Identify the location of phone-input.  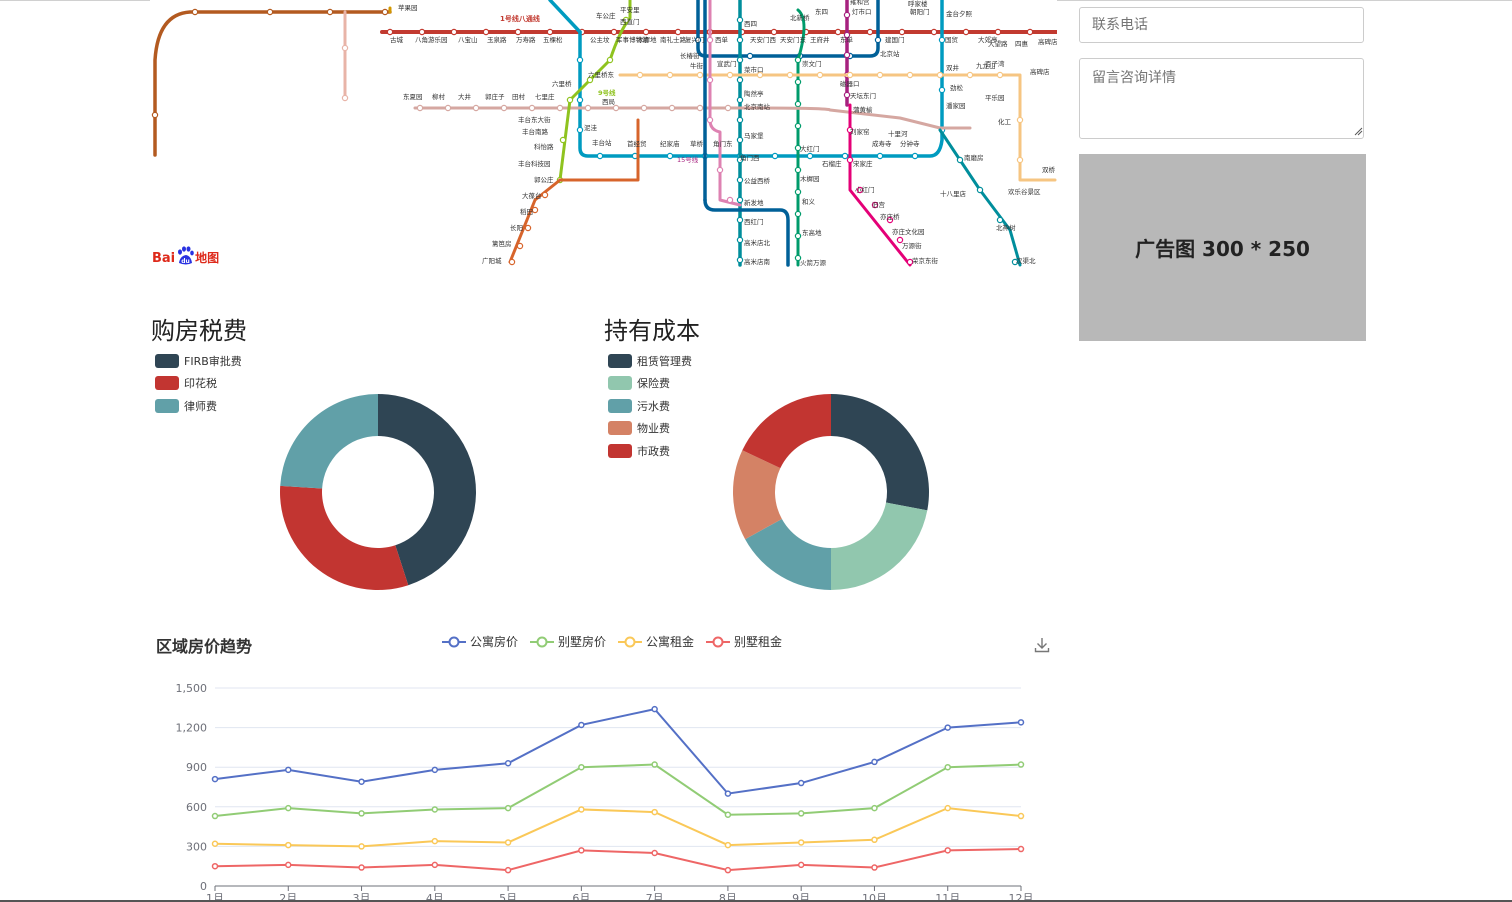
(1221, 25).